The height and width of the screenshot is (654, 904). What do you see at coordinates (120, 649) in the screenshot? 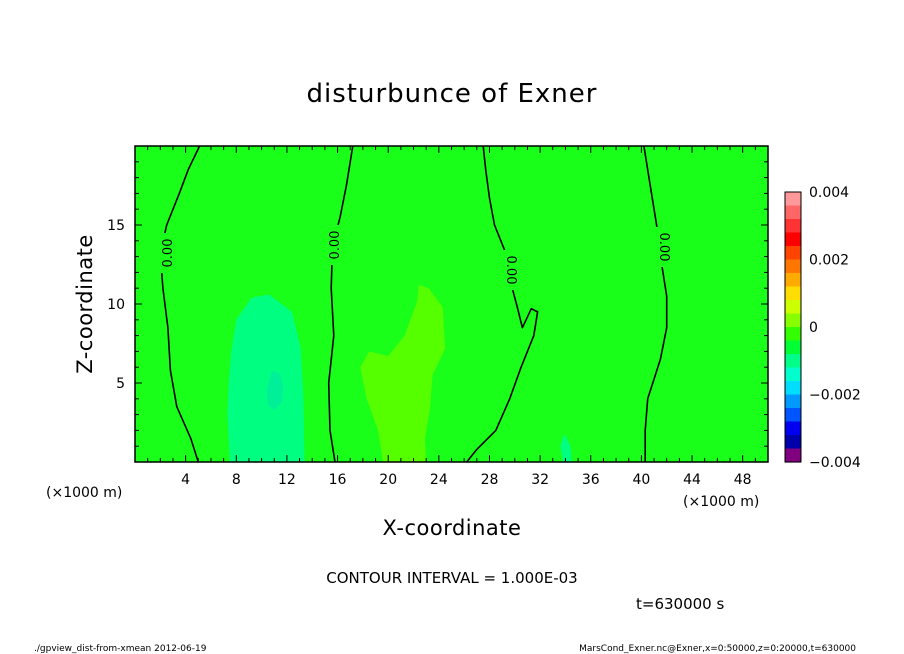
I see `script-name: ./gpview_dist-from-xmean 2012-06-19` at bounding box center [120, 649].